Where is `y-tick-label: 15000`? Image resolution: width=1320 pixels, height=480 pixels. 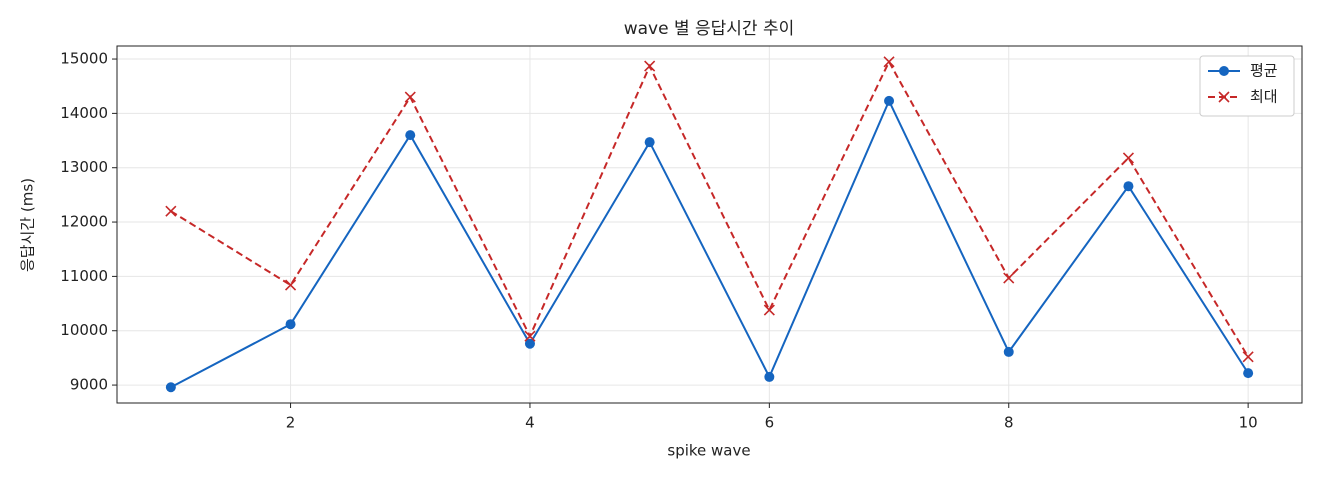
y-tick-label: 15000 is located at coordinates (84, 59).